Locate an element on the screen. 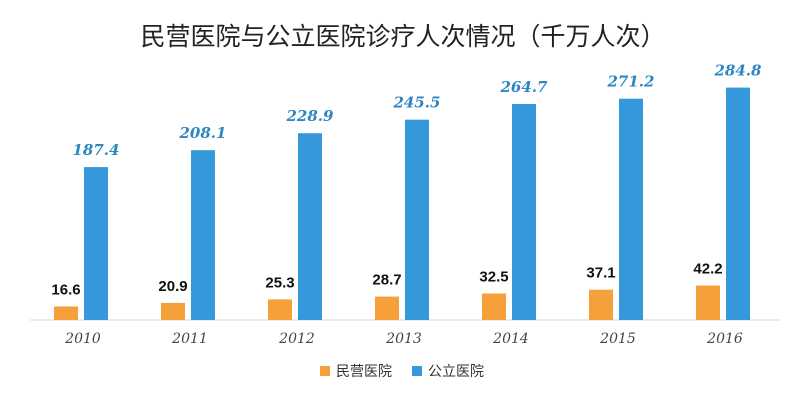 This screenshot has width=807, height=400. value-label-public-2015: 271.2 is located at coordinates (631, 82).